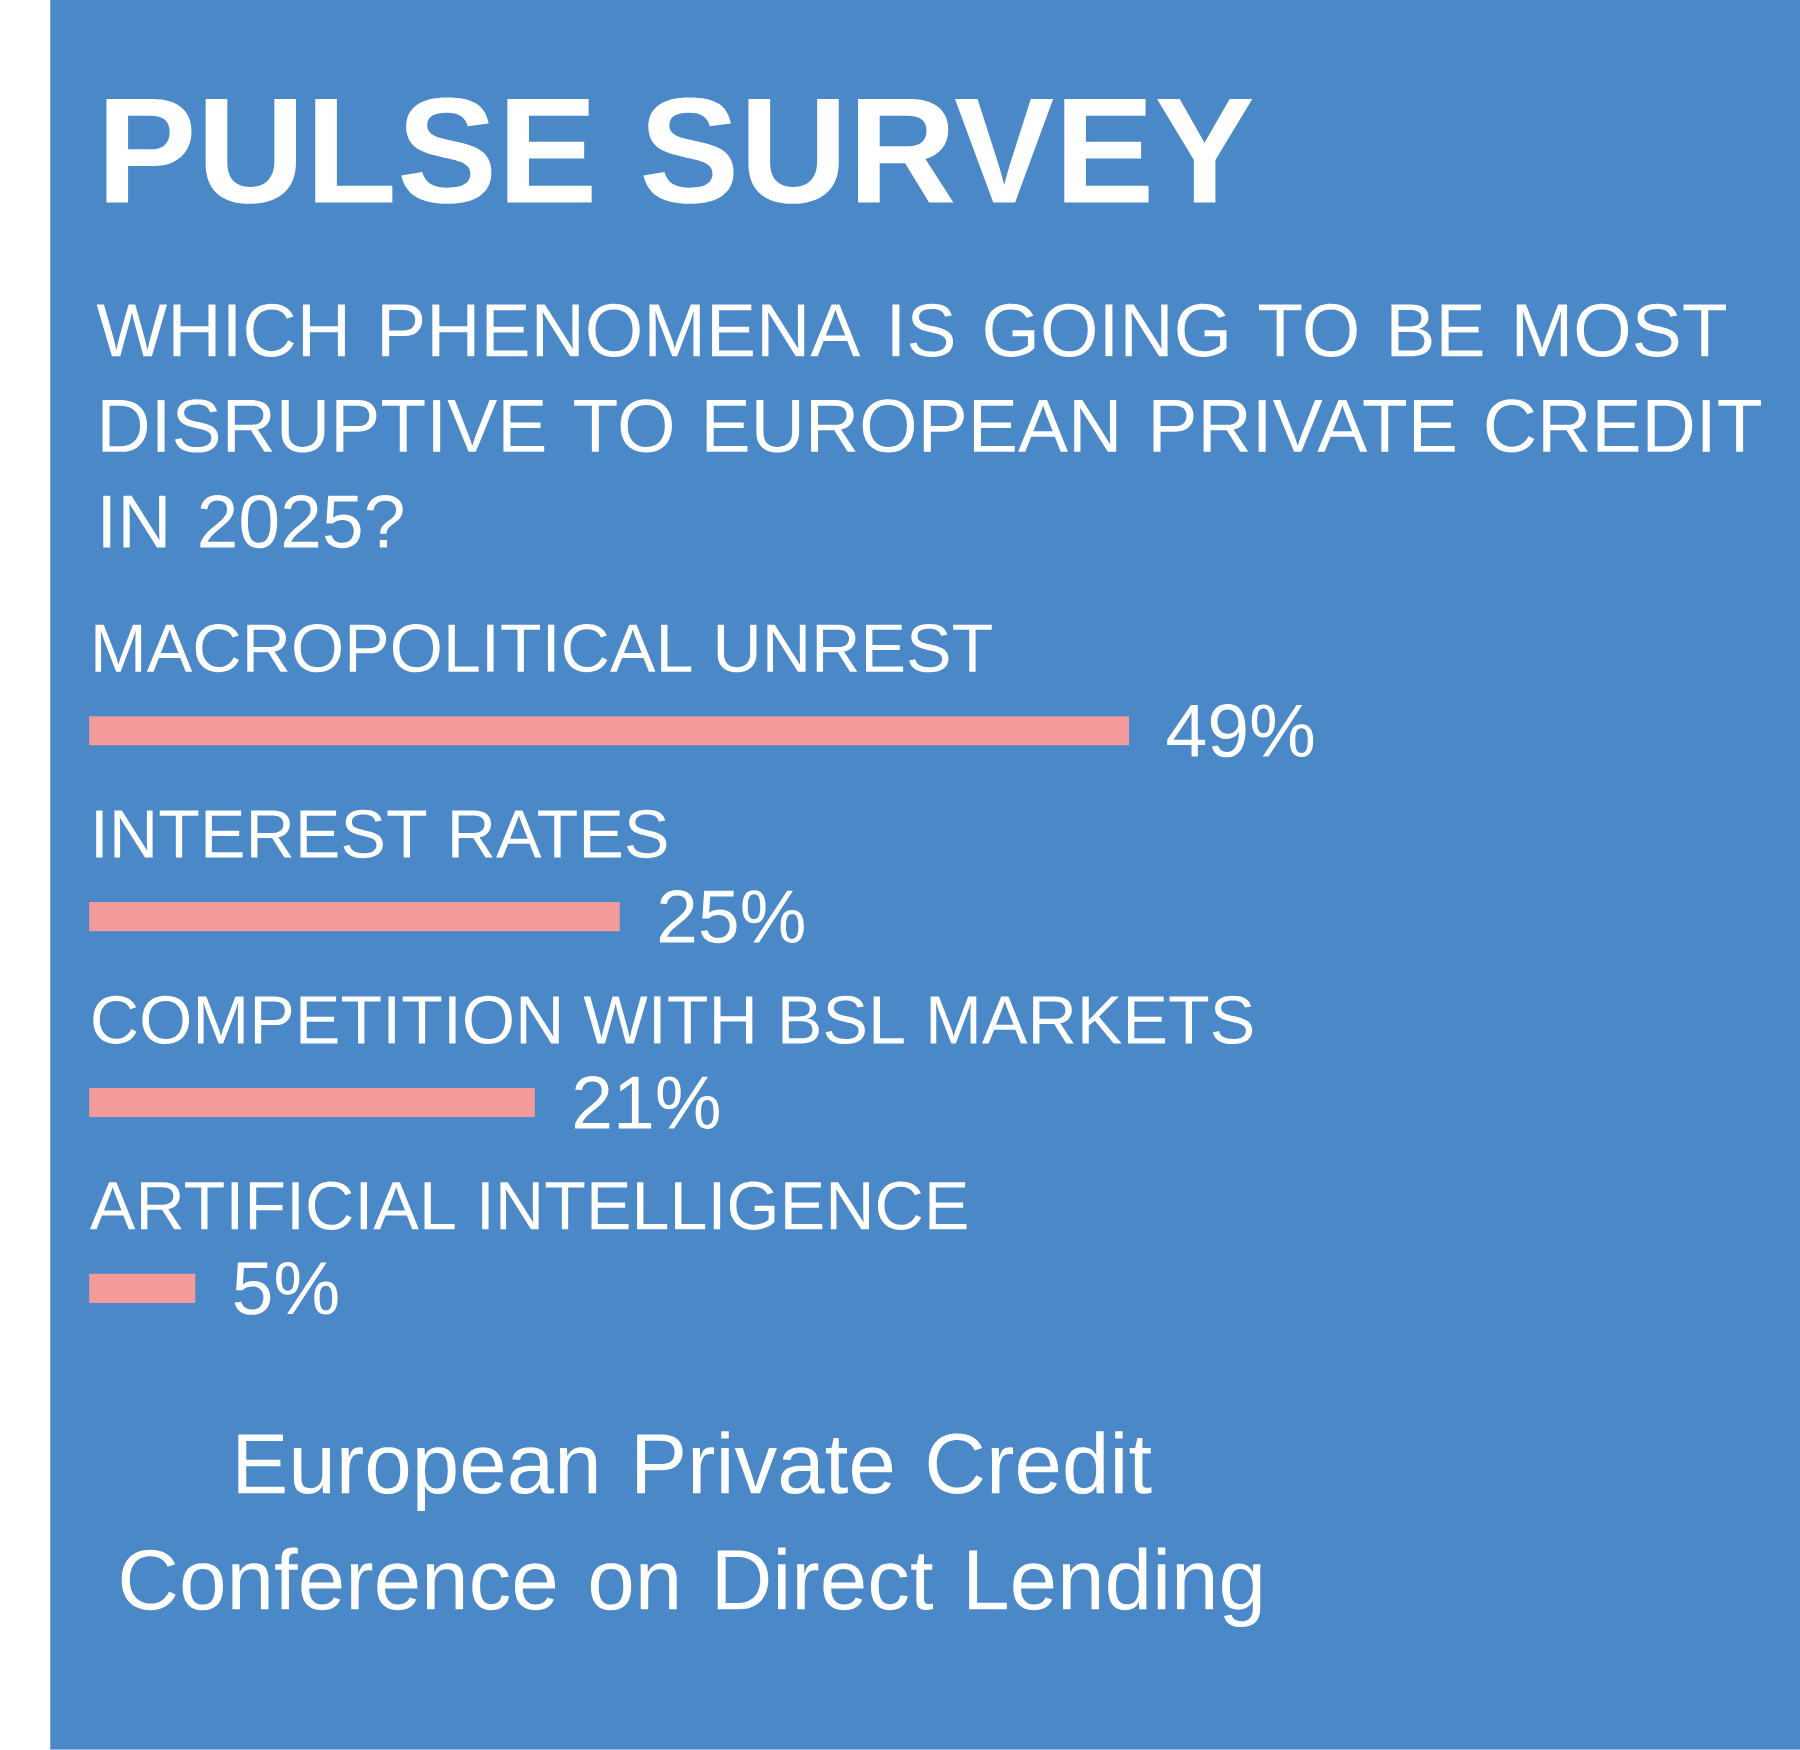  What do you see at coordinates (679, 150) in the screenshot?
I see `chart-title: PULSE SURVEY` at bounding box center [679, 150].